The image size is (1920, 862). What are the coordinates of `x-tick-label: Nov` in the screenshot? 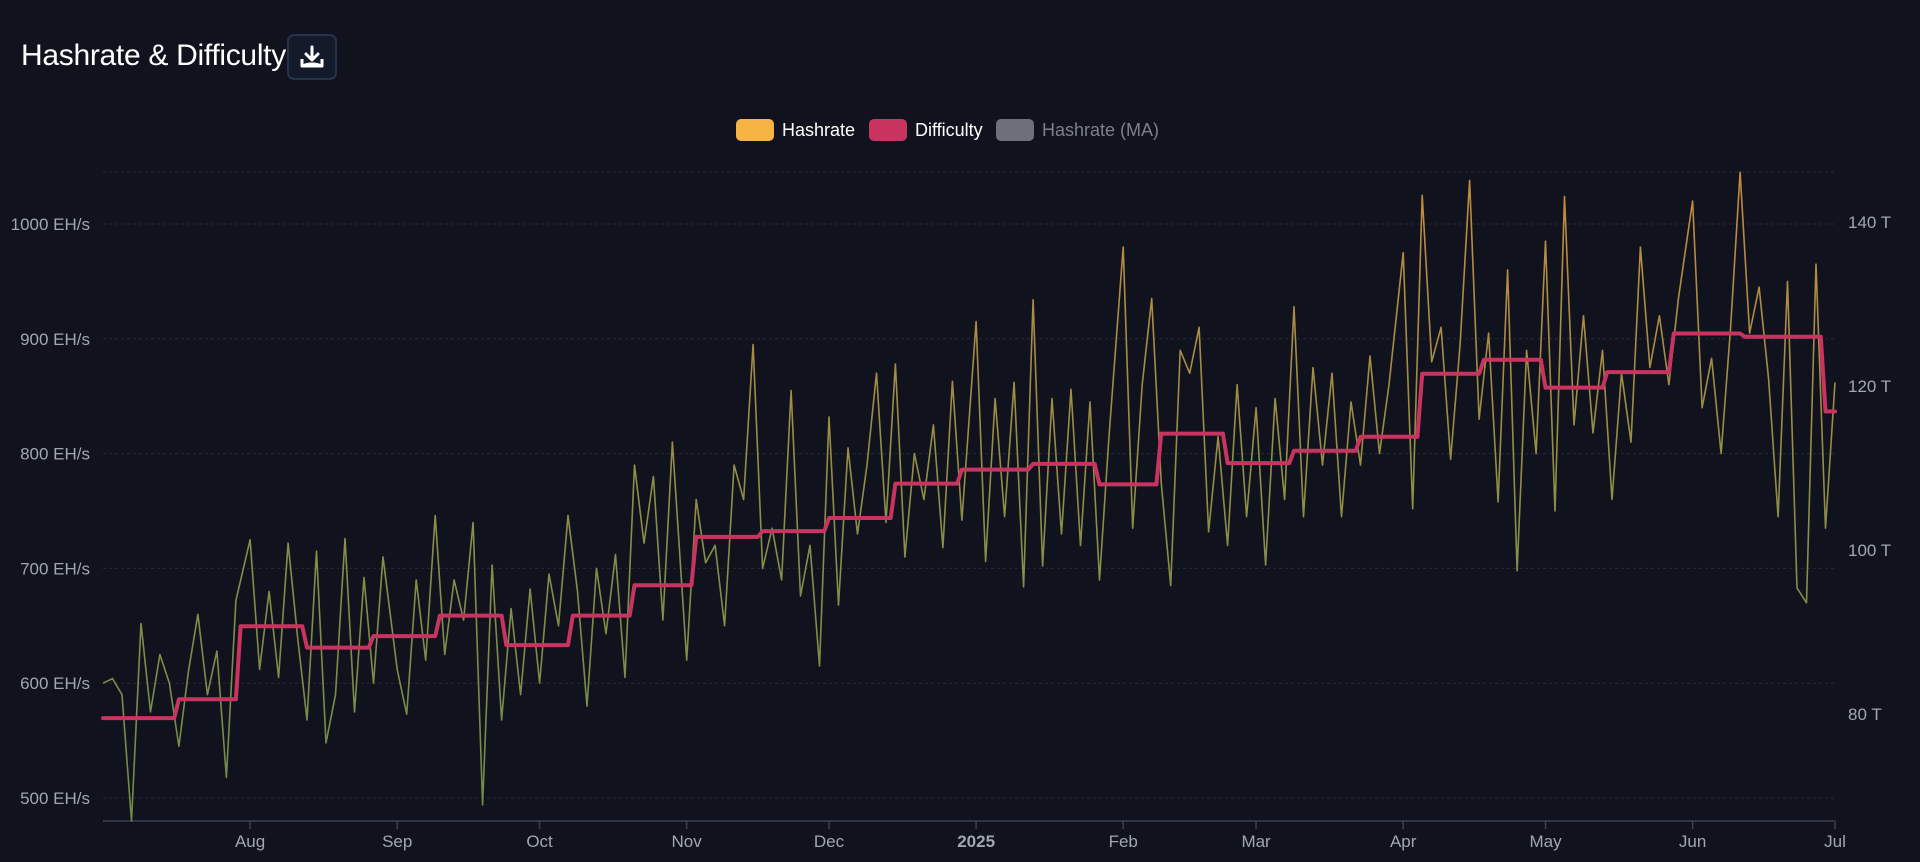 It's located at (687, 841).